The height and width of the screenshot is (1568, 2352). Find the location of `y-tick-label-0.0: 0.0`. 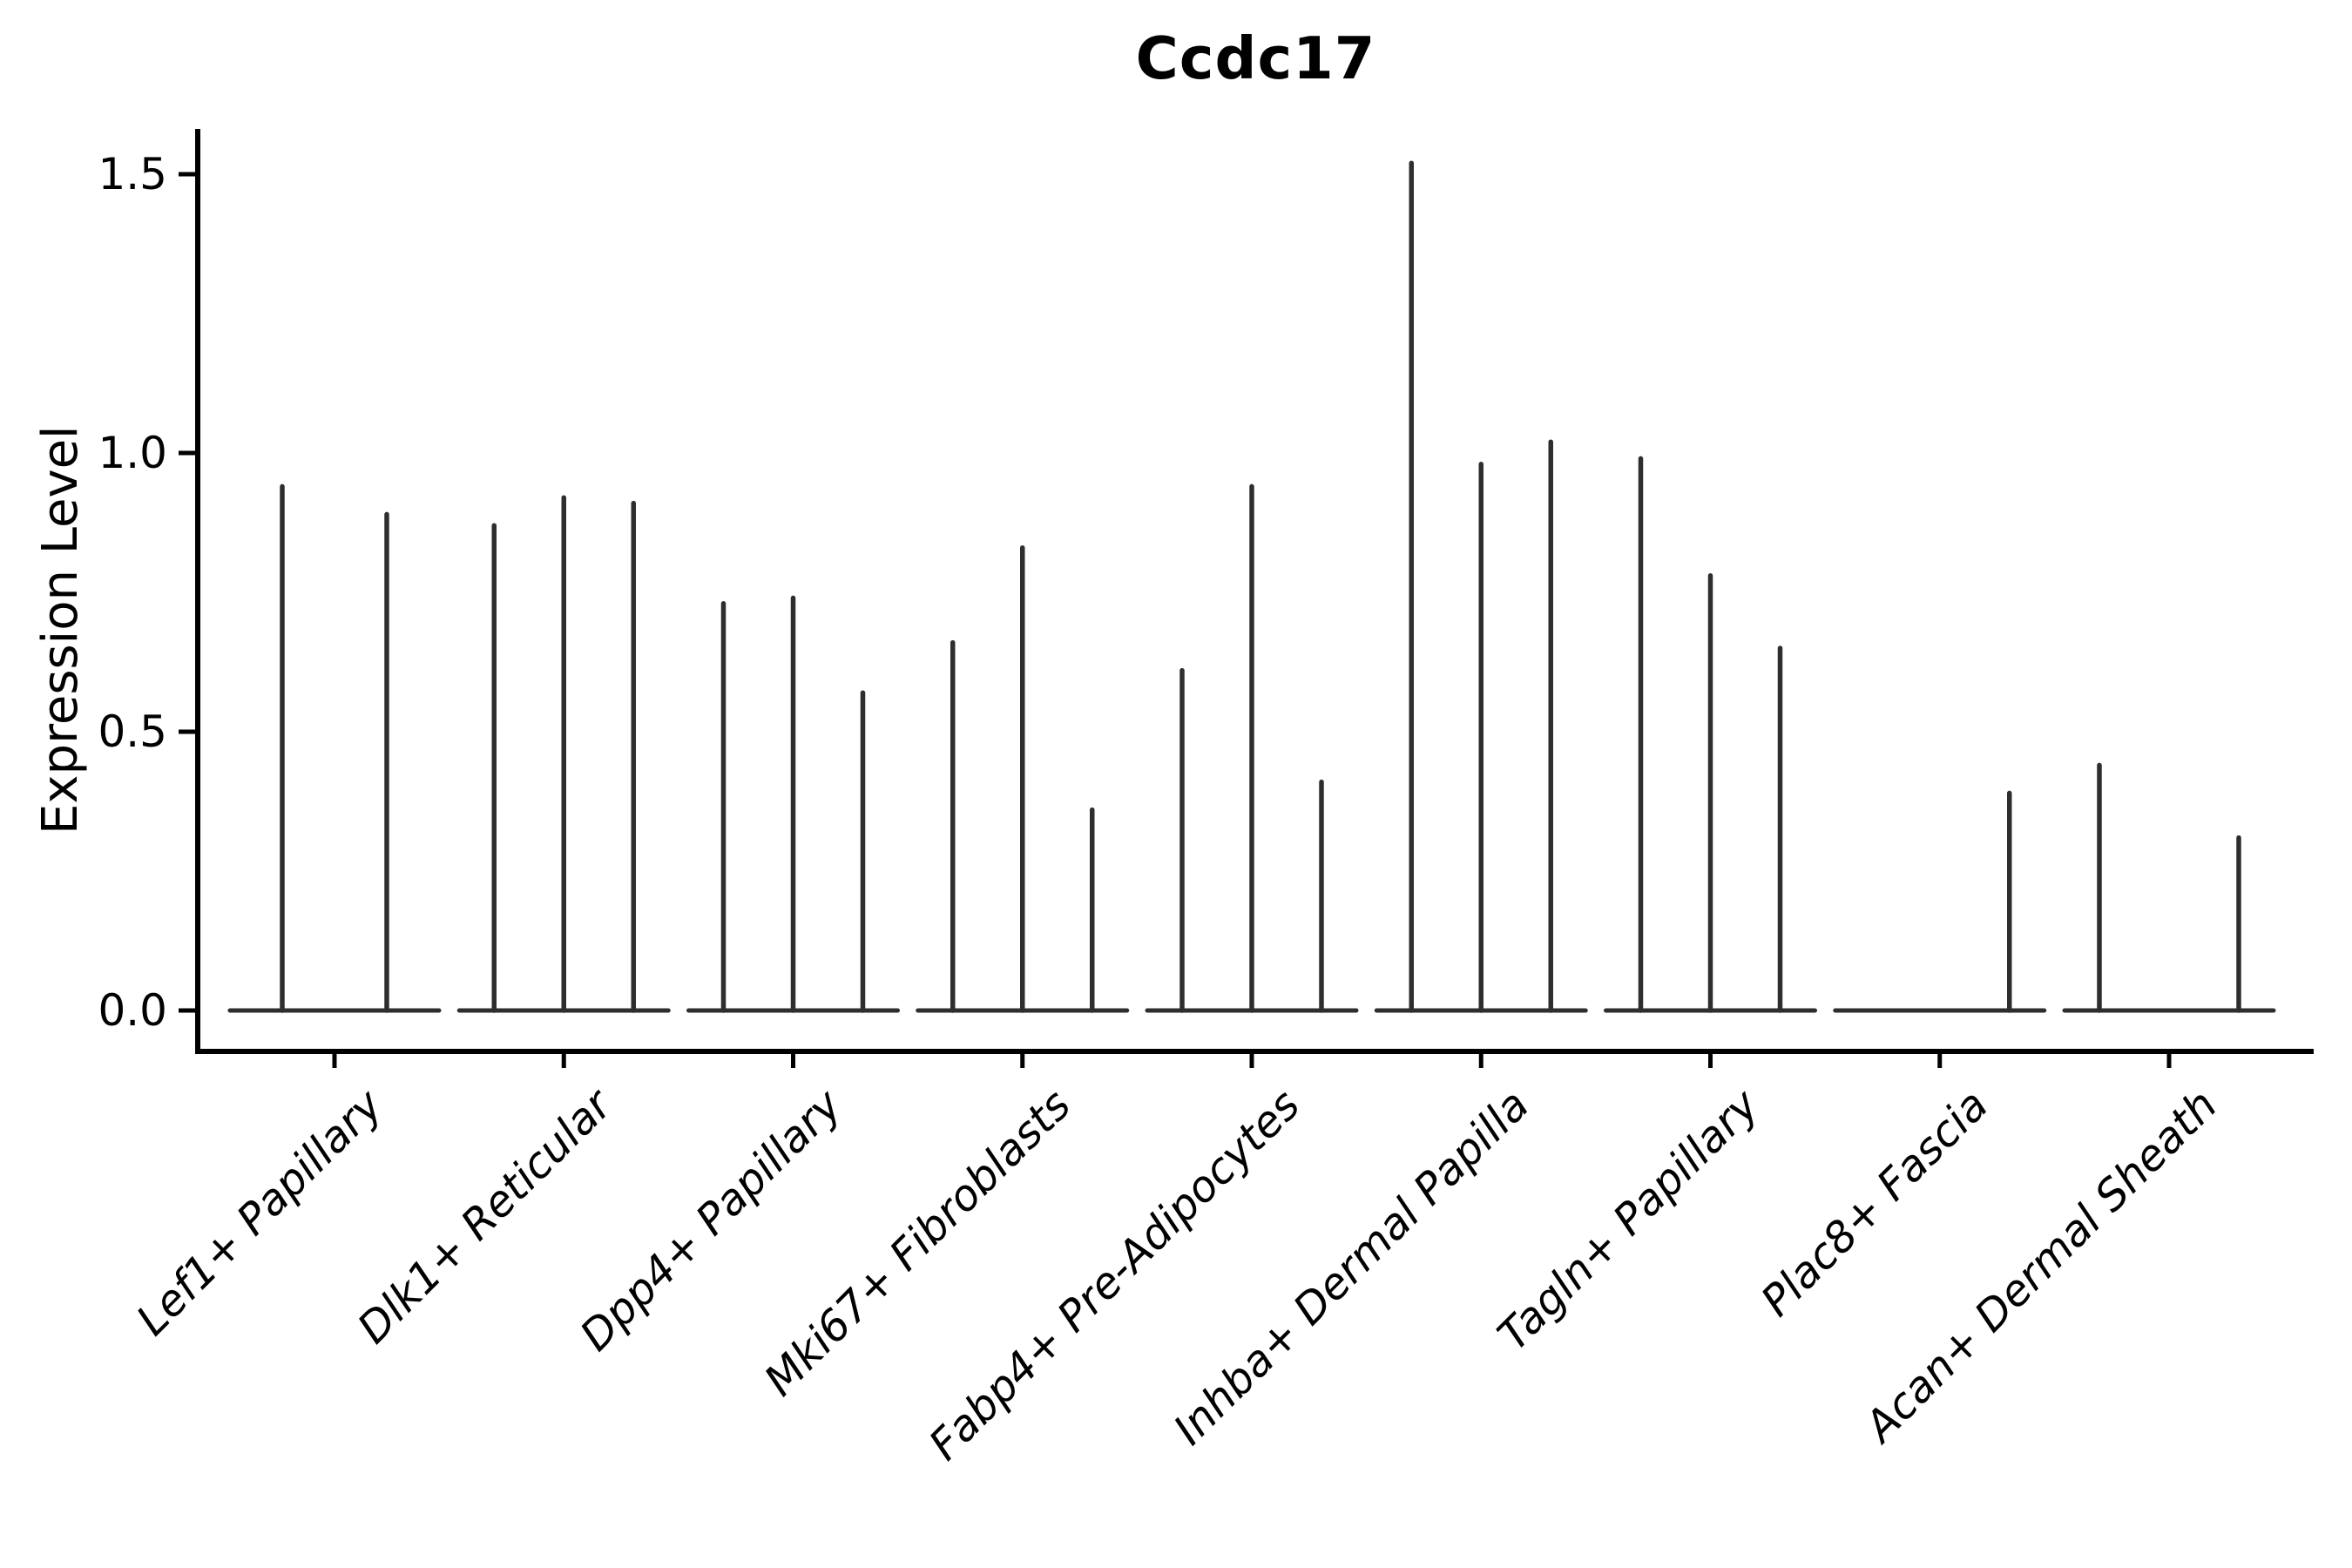

y-tick-label-0.0: 0.0 is located at coordinates (132, 1011).